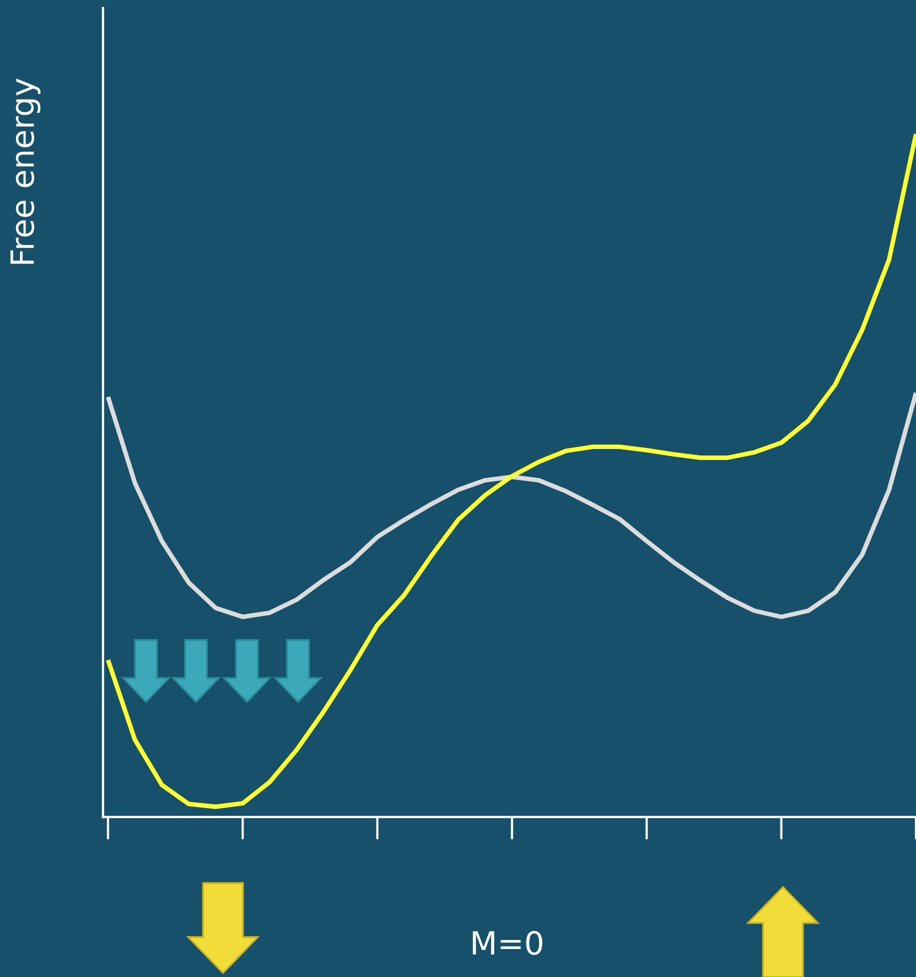 Image resolution: width=916 pixels, height=977 pixels. What do you see at coordinates (25, 171) in the screenshot?
I see `y-axis-title: Free energy` at bounding box center [25, 171].